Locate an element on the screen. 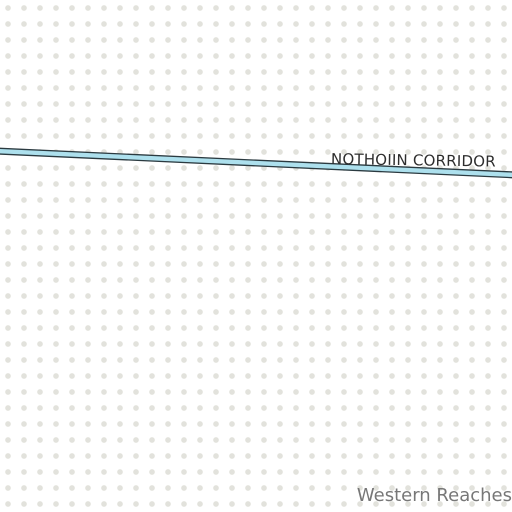 This screenshot has width=512, height=512. road-label: NOTHOIIN CORRIDOR is located at coordinates (413, 160).